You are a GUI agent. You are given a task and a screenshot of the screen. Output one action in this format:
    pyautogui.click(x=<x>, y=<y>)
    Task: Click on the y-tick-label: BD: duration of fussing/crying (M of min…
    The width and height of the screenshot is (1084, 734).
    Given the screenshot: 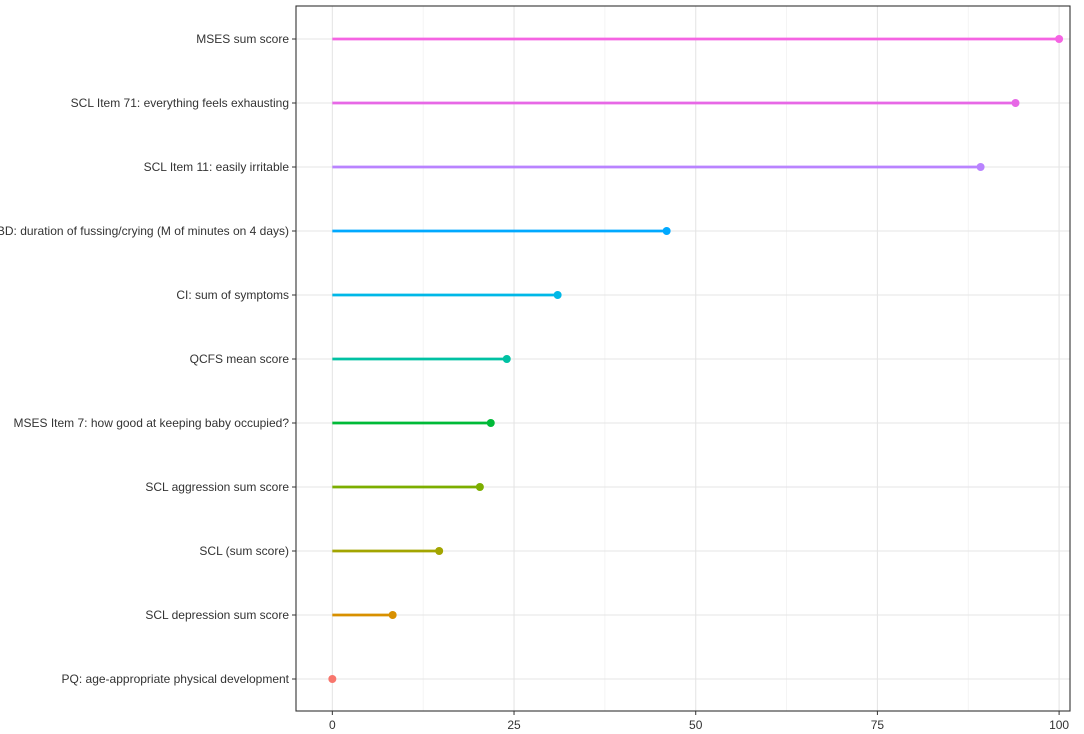 What is the action you would take?
    pyautogui.click(x=144, y=231)
    